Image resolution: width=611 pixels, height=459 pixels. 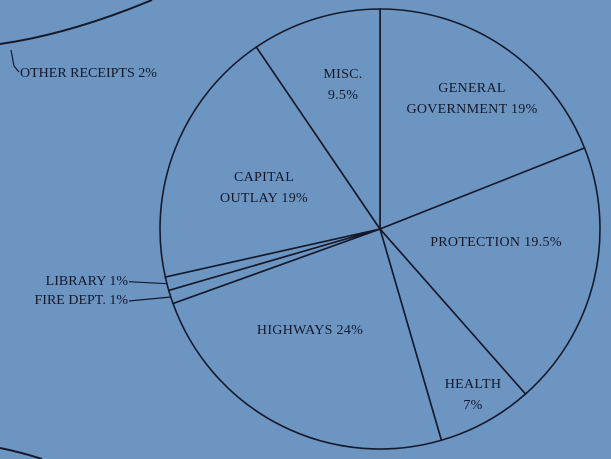 I want to click on category-label: GENERAL GOVERNMENT, so click(x=457, y=99).